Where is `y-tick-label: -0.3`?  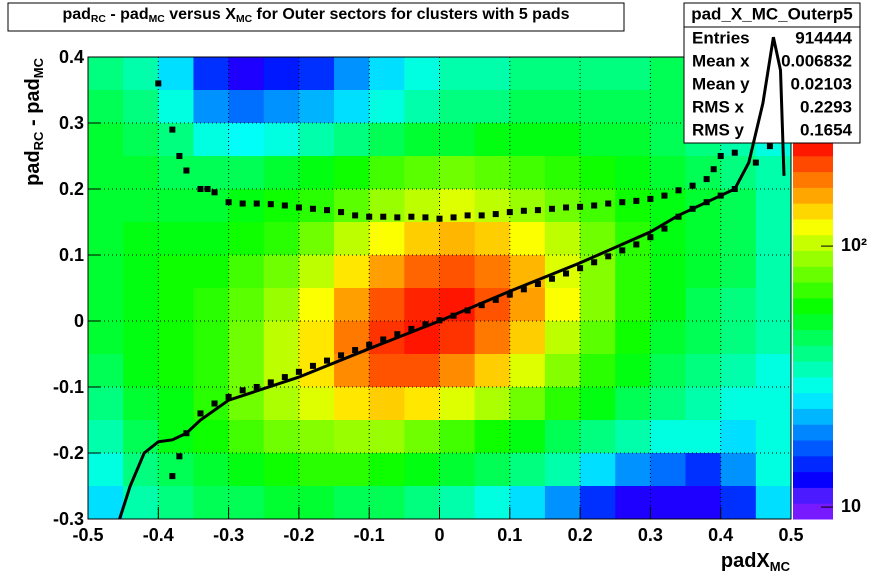 y-tick-label: -0.3 is located at coordinates (68, 519).